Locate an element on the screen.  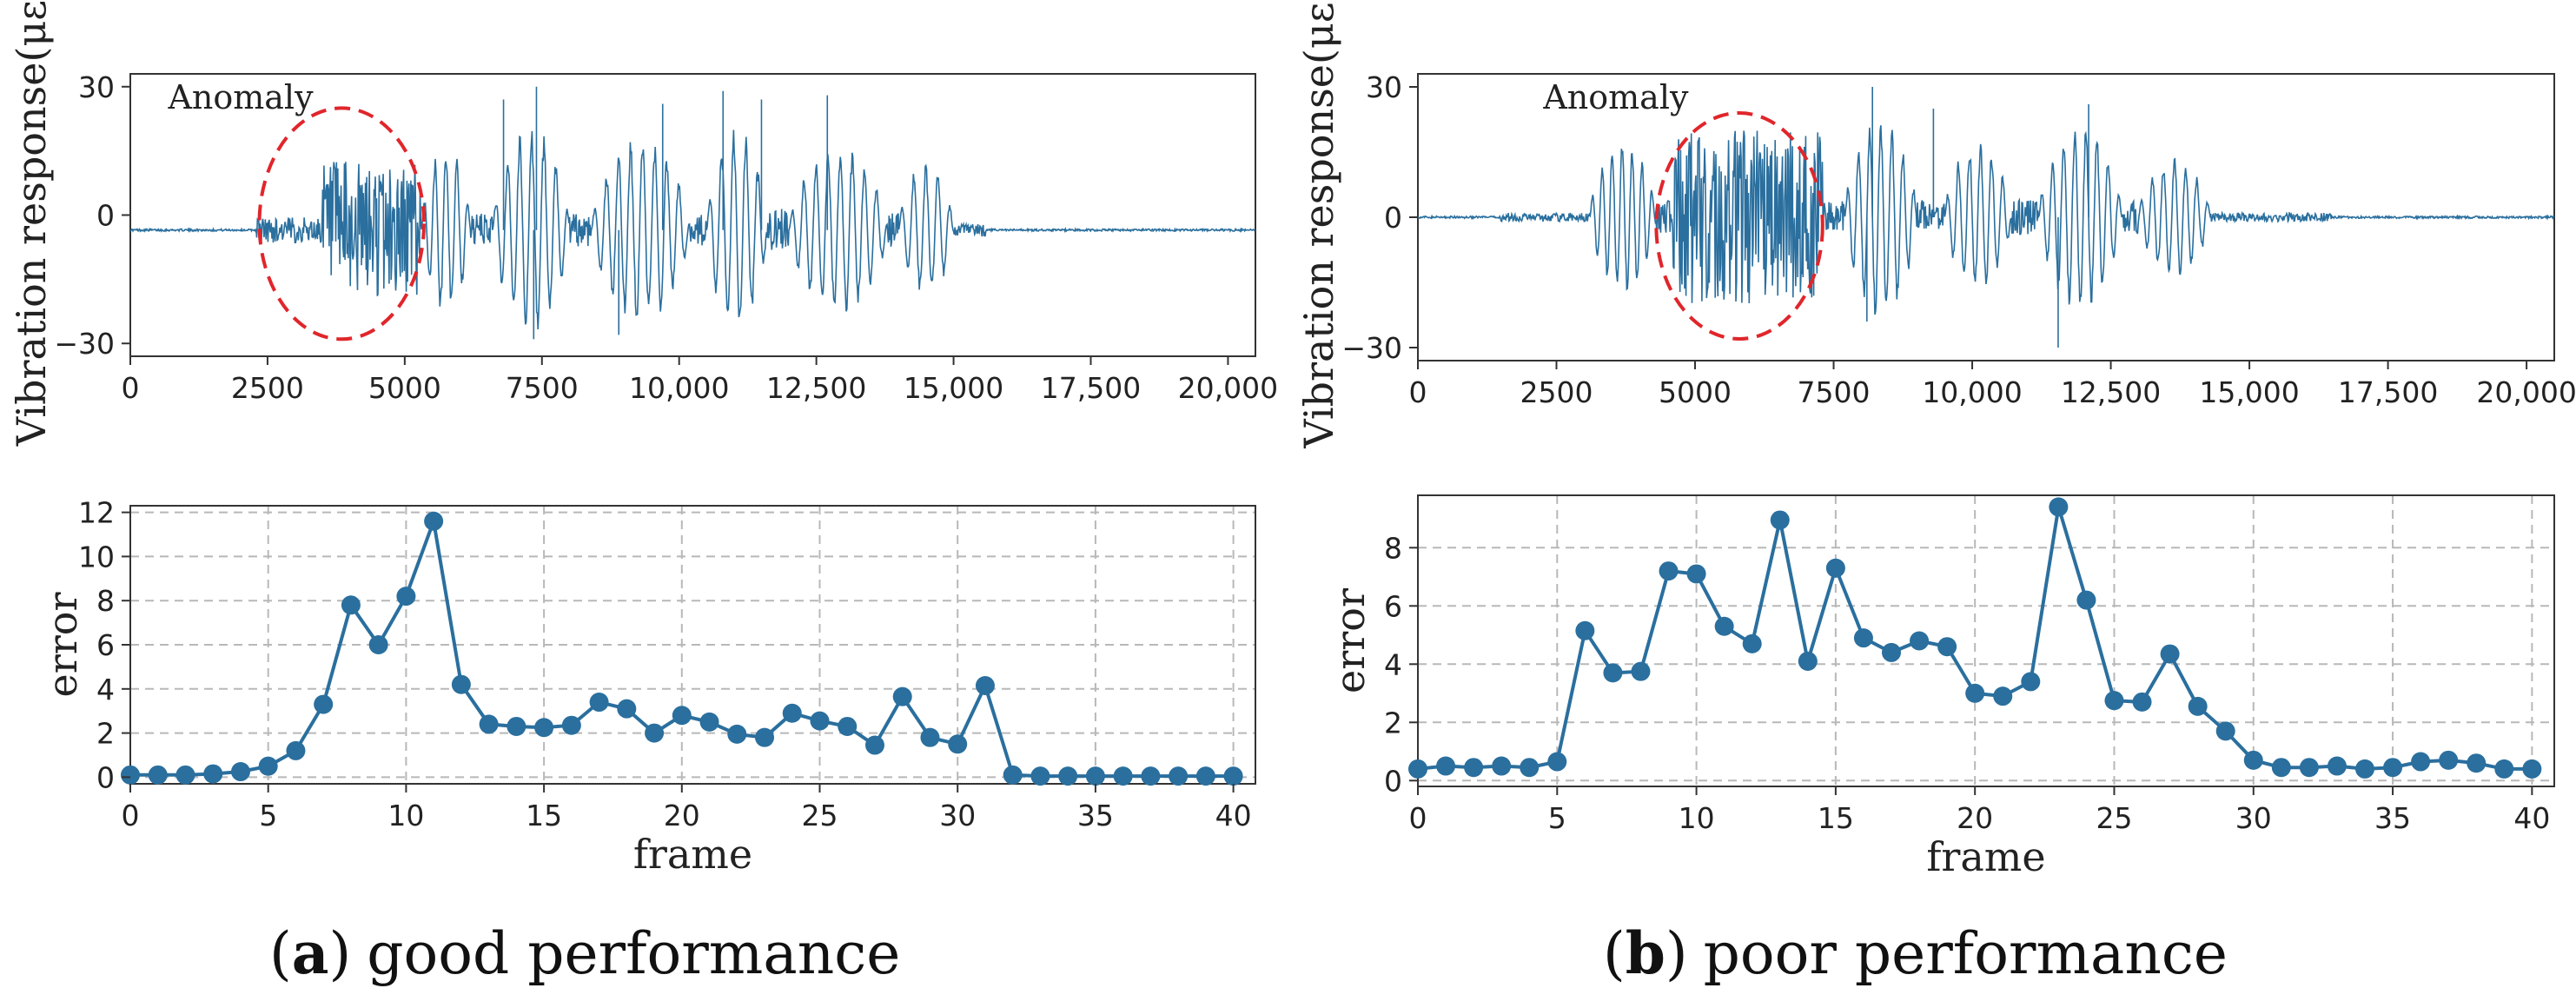
y-tick-label: 2 is located at coordinates (105, 734).